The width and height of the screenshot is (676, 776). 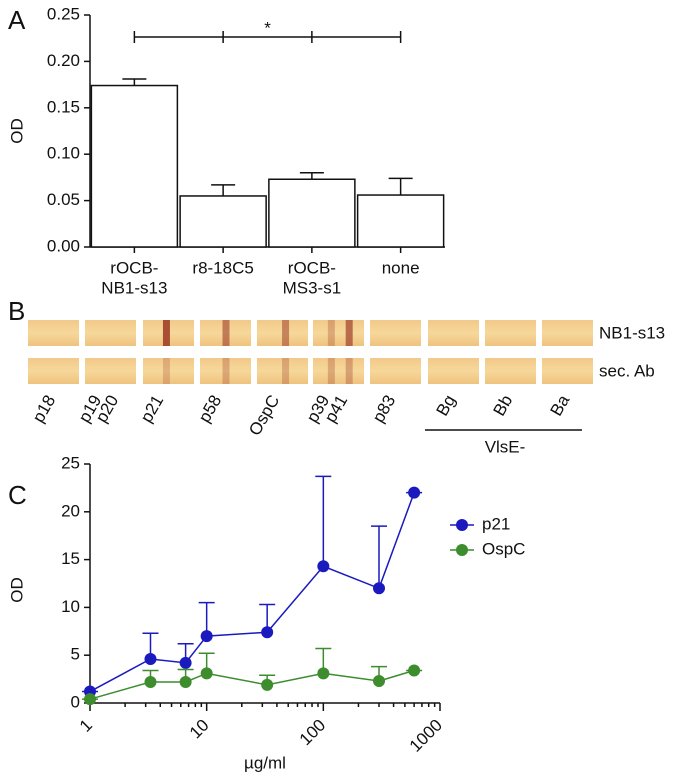 I want to click on lane-label: OspC, so click(x=264, y=415).